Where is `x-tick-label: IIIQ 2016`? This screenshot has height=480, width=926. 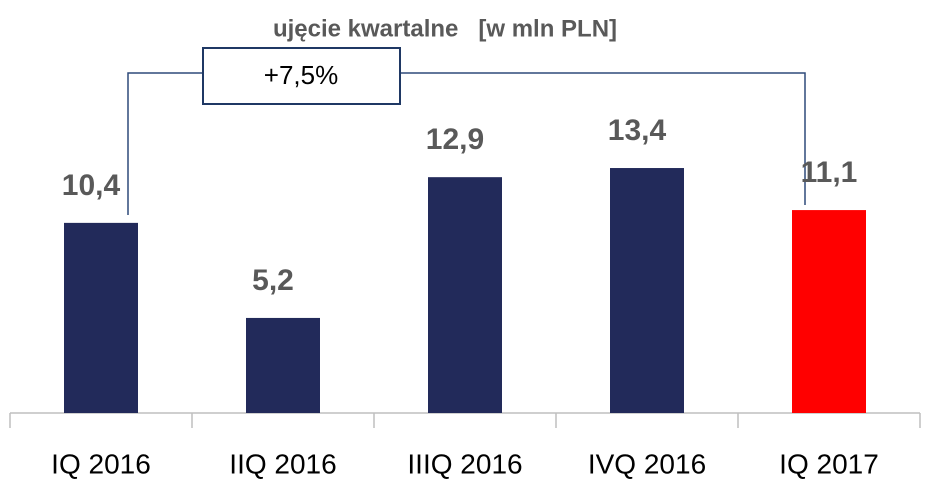 x-tick-label: IIIQ 2016 is located at coordinates (464, 463).